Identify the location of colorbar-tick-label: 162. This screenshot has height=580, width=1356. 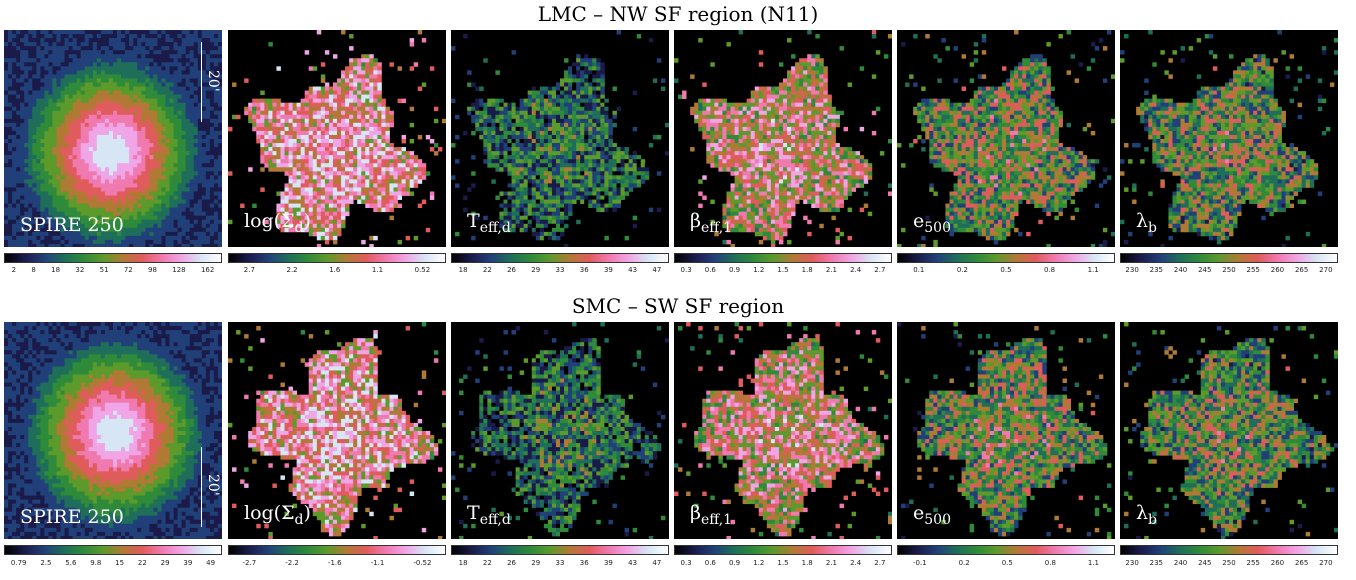
(207, 270).